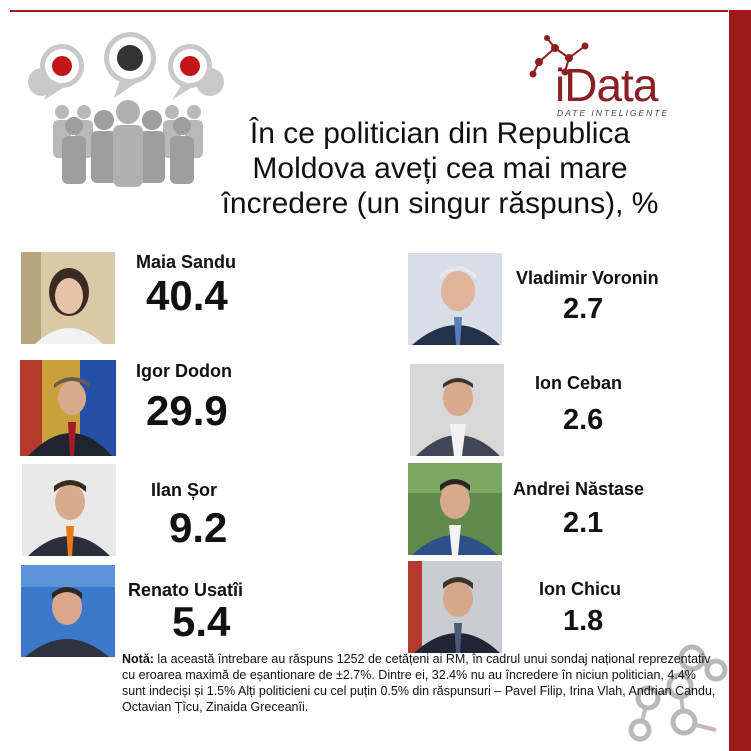 The height and width of the screenshot is (751, 751). What do you see at coordinates (184, 490) in the screenshot?
I see `politician-name: Ilan Șor` at bounding box center [184, 490].